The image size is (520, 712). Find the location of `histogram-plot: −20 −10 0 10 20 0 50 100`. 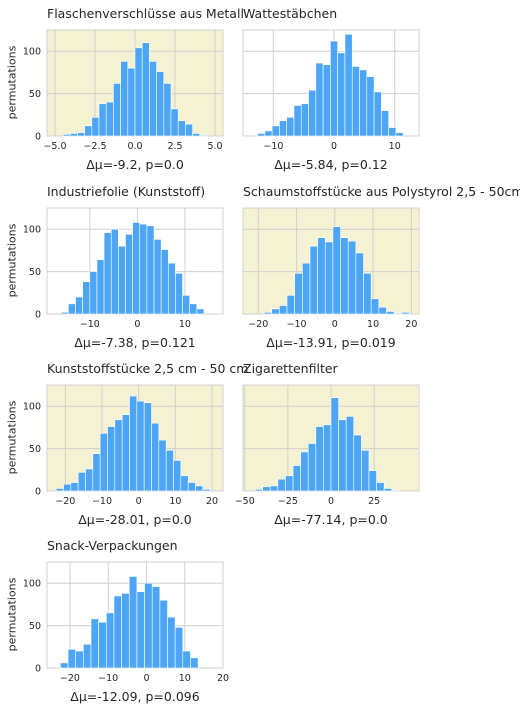

histogram-plot: −20 −10 0 10 20 0 50 100 is located at coordinates (123, 445).